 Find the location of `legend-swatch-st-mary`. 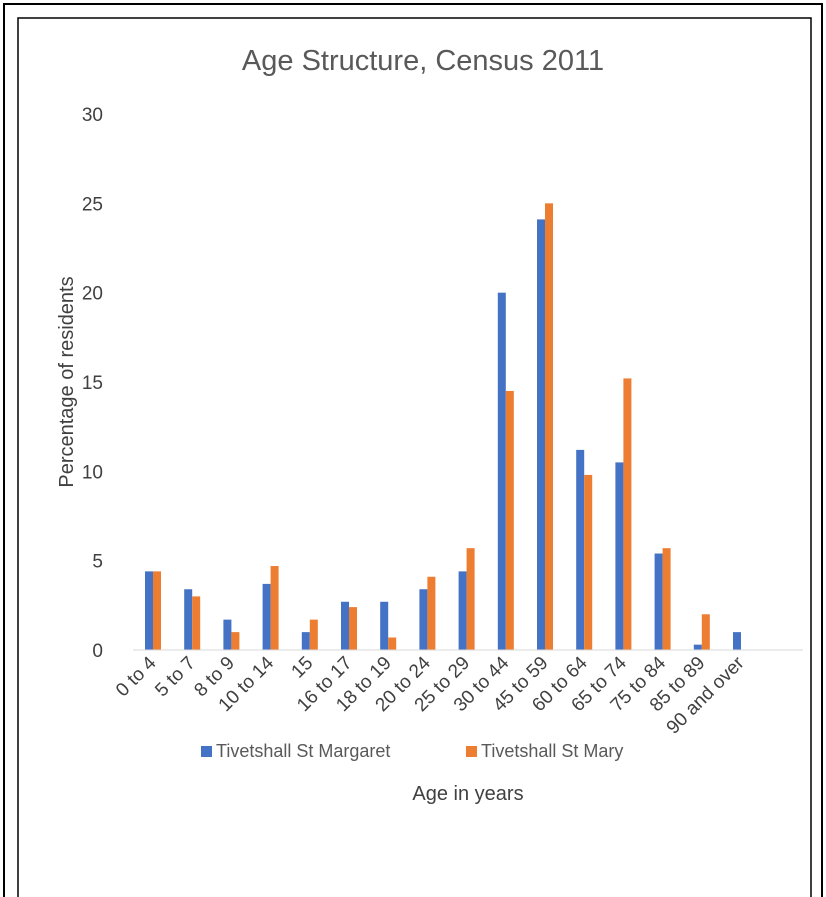

legend-swatch-st-mary is located at coordinates (471, 751).